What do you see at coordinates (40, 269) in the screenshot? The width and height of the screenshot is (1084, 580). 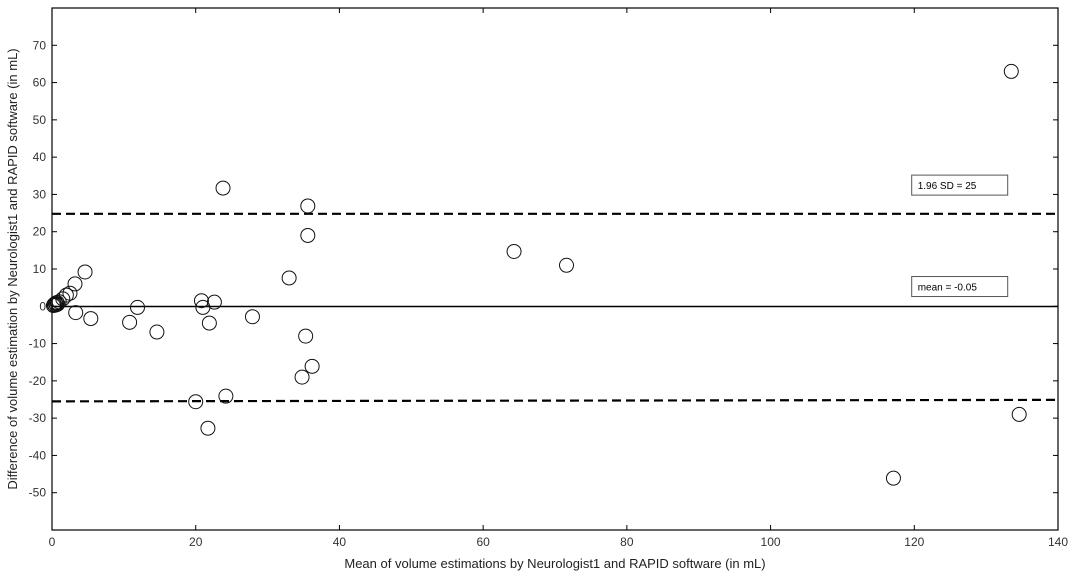 I see `y-tick-label: 10` at bounding box center [40, 269].